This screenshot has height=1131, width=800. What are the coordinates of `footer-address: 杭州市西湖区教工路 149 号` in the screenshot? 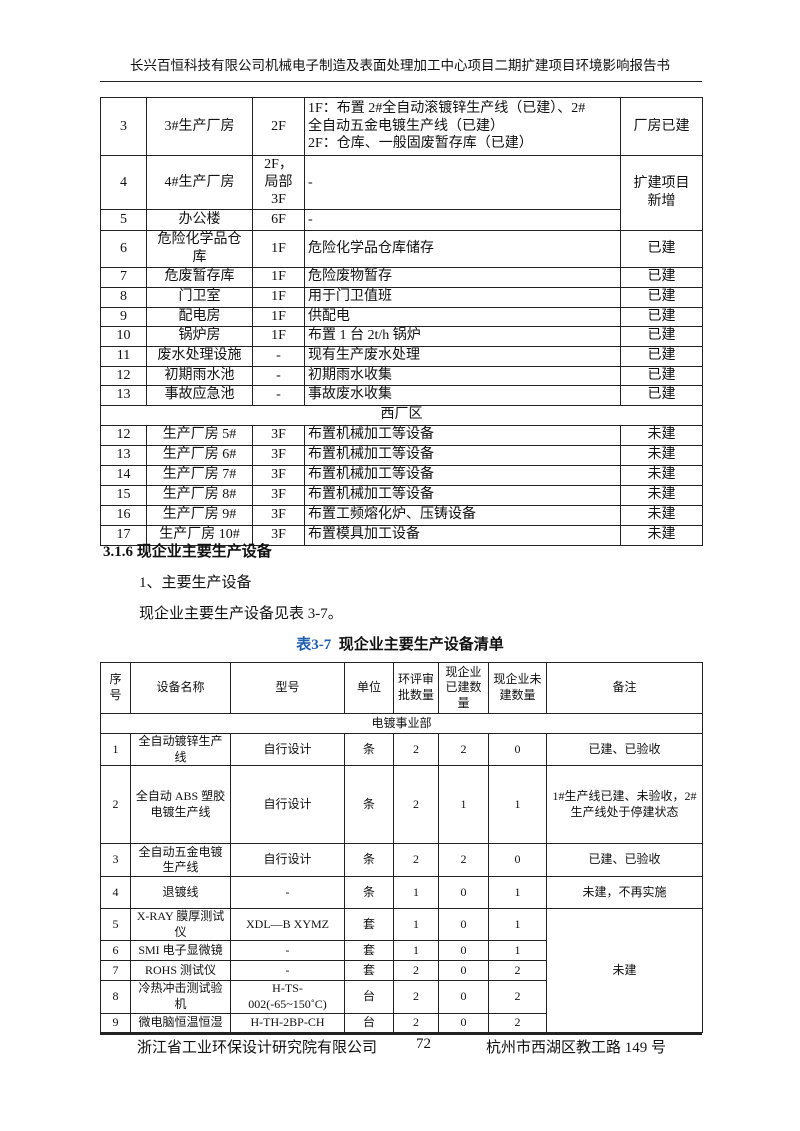 It's located at (576, 1048).